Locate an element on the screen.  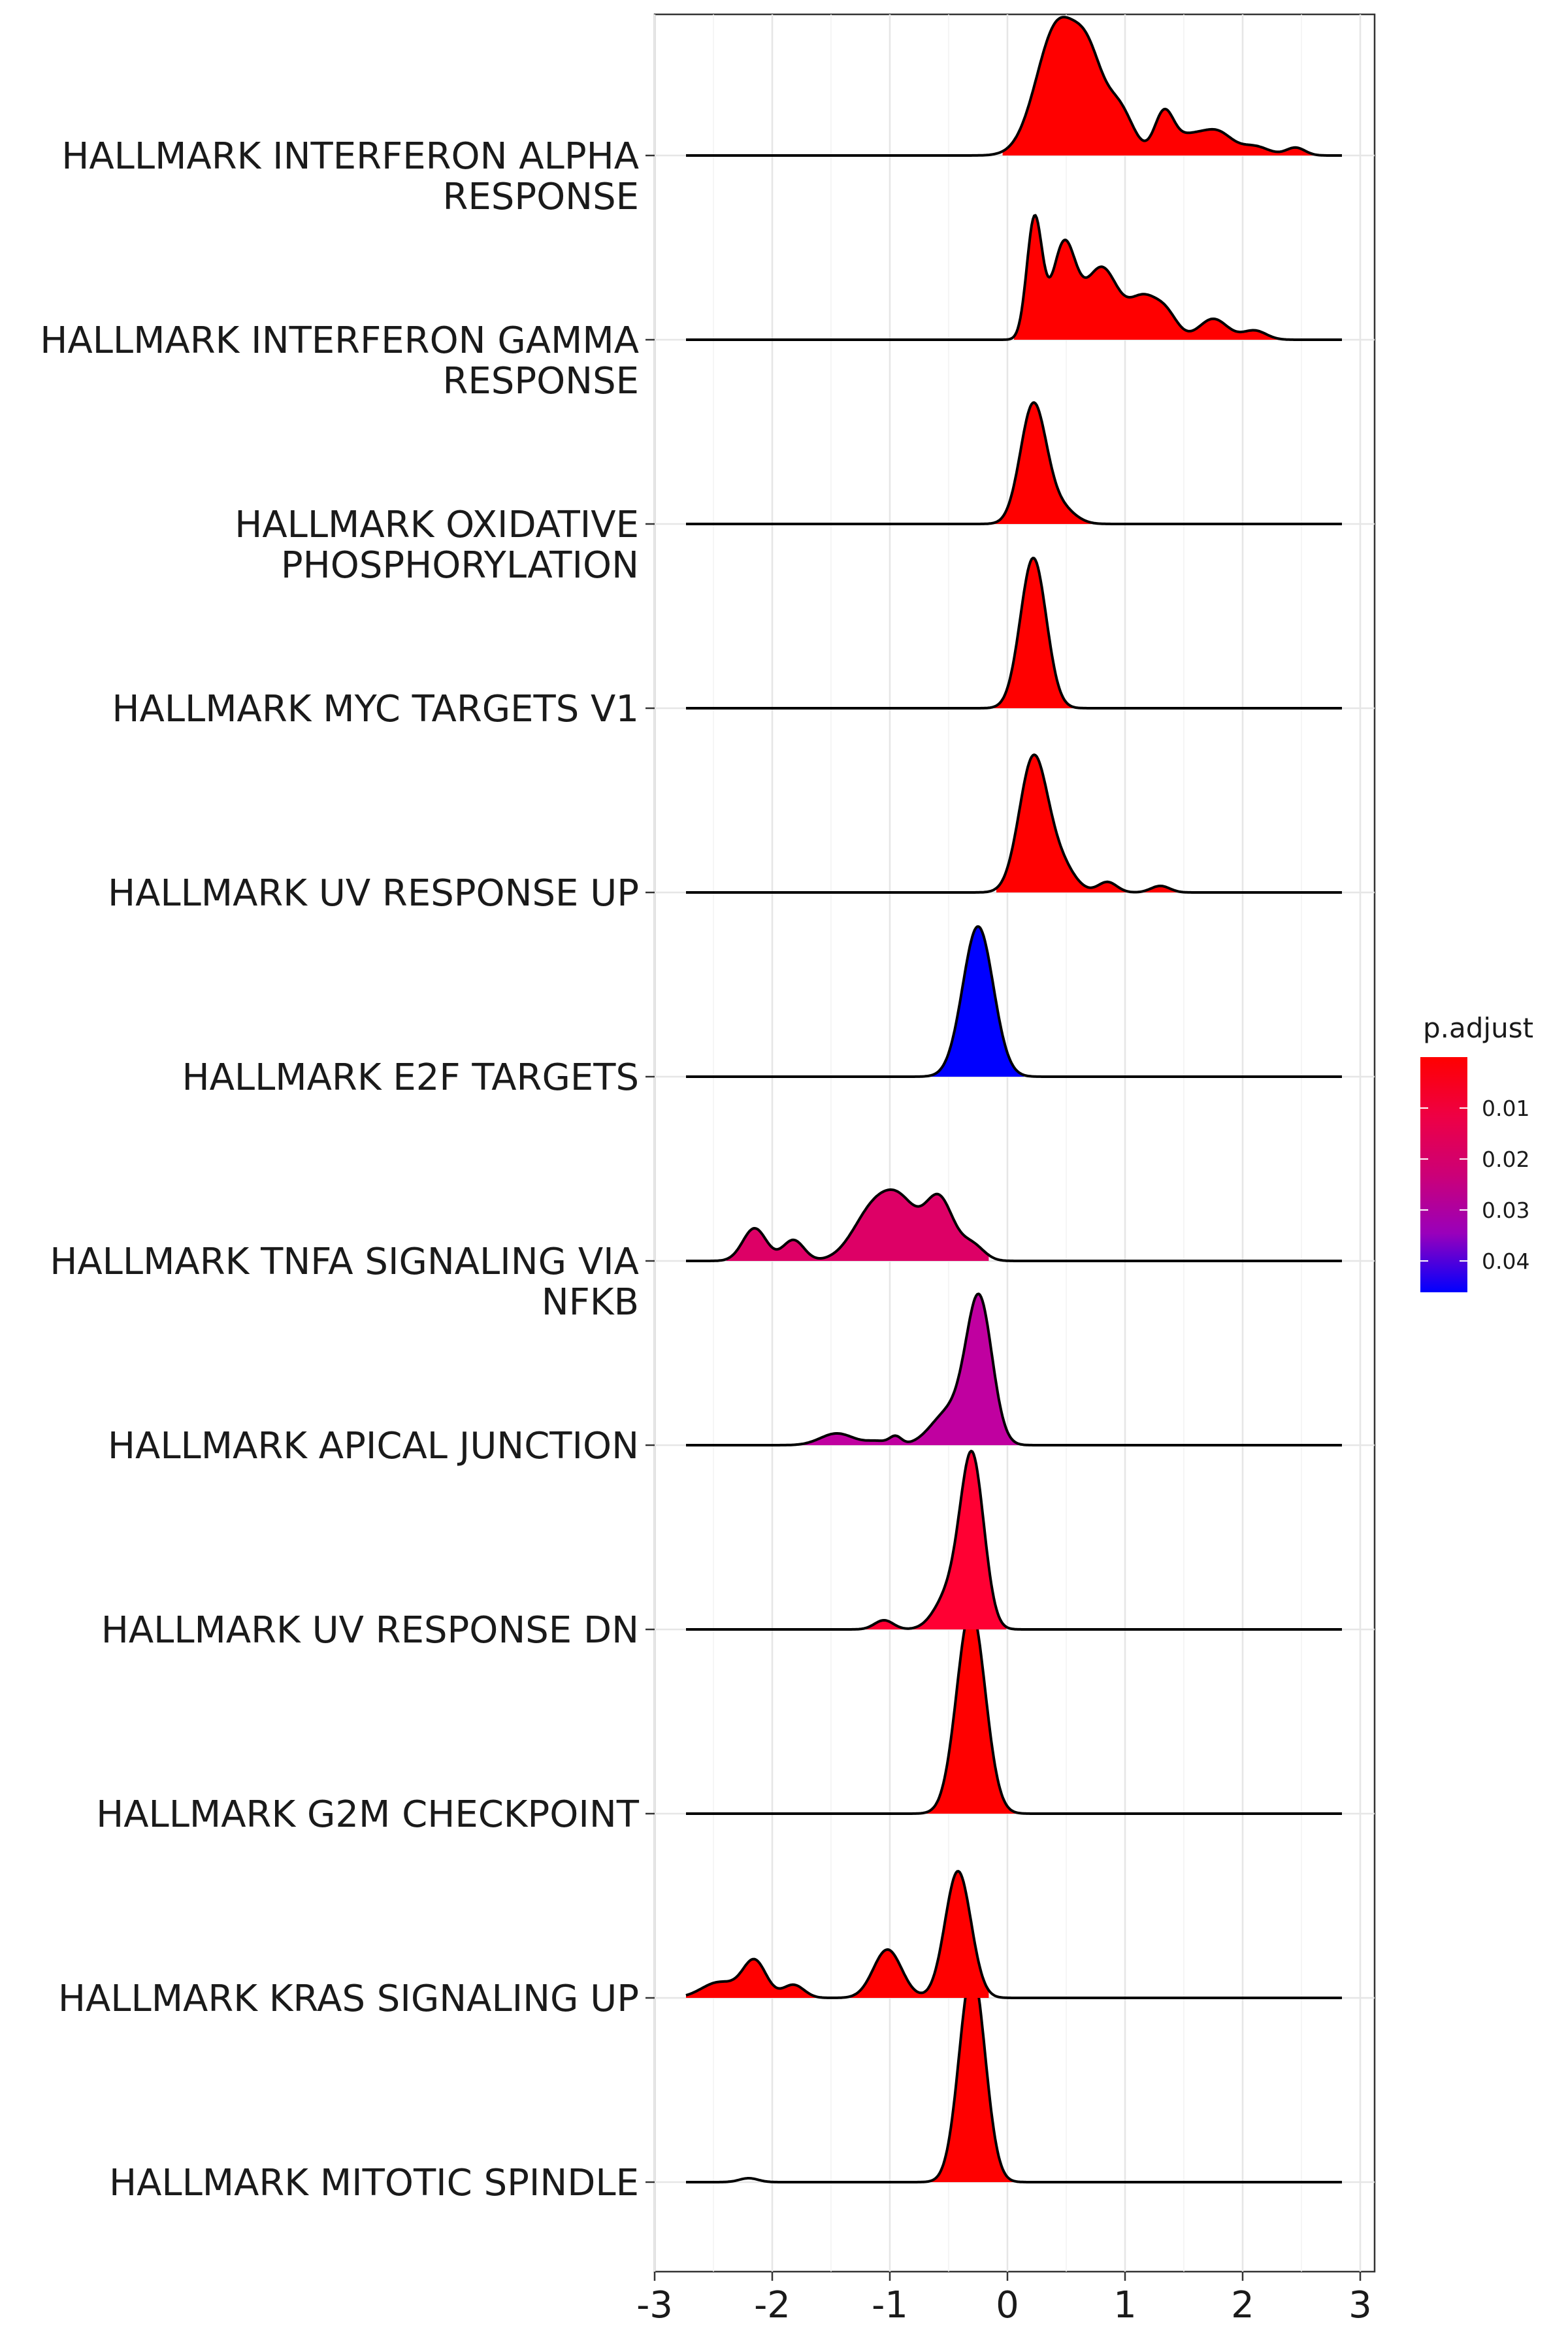
y-tick-label-line: HALLMARK MYC TARGETS V1 is located at coordinates (375, 709).